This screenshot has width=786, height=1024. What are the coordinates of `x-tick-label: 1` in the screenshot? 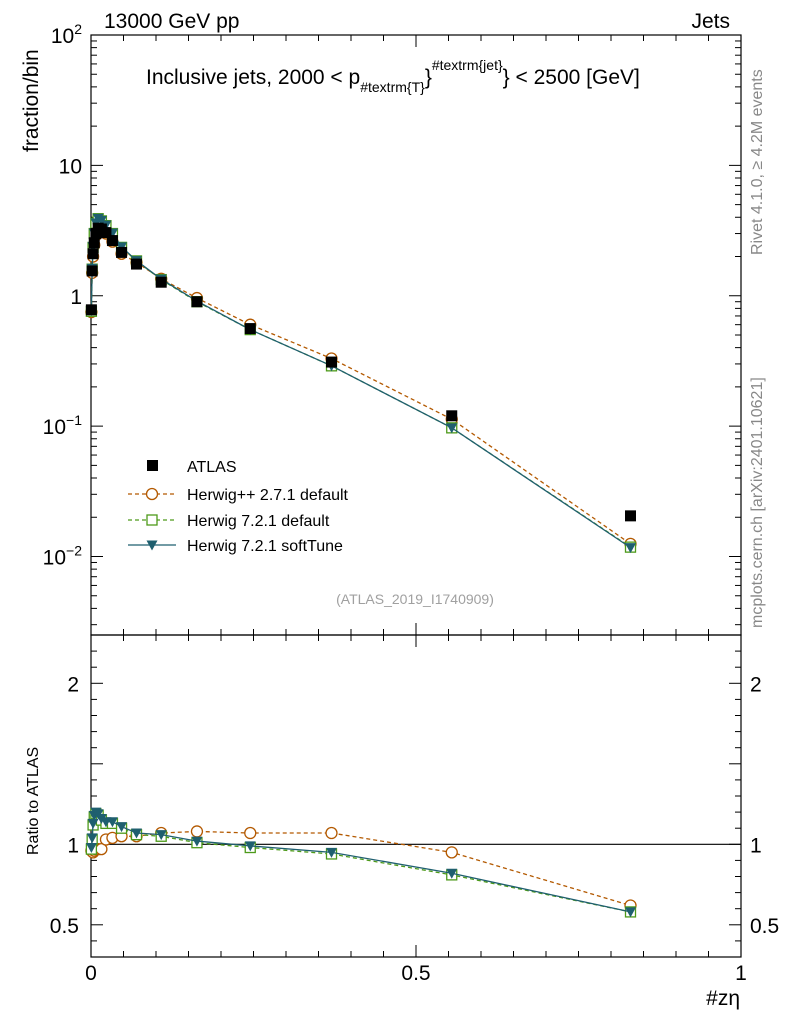 It's located at (741, 973).